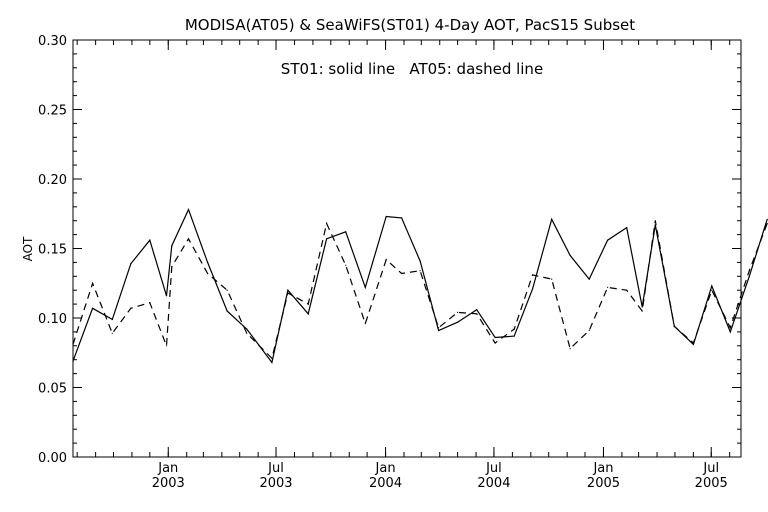 Image resolution: width=768 pixels, height=512 pixels. Describe the element at coordinates (52, 389) in the screenshot. I see `y-tick-label: 0.05` at that location.